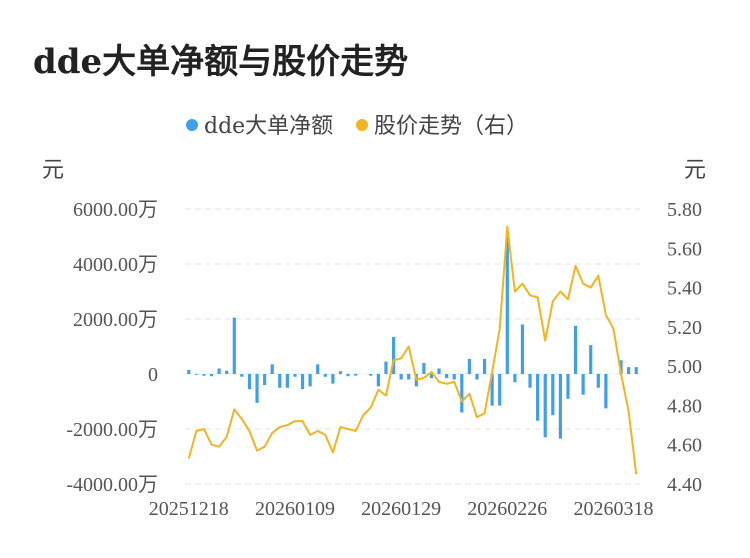  I want to click on left-tick-label: 2000.00万, so click(115, 320).